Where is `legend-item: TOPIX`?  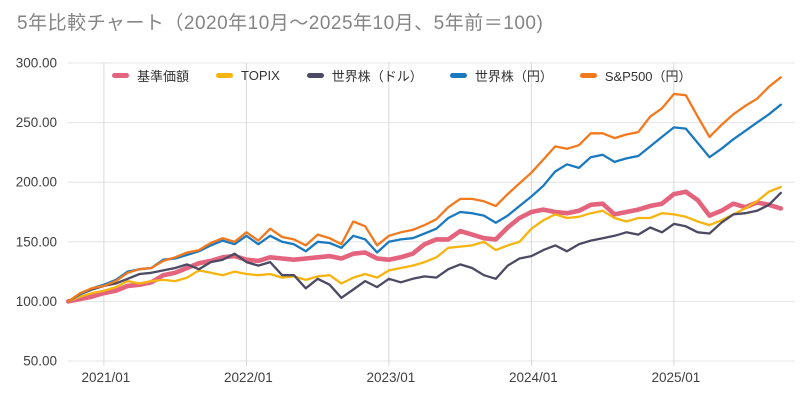
legend-item: TOPIX is located at coordinates (248, 75).